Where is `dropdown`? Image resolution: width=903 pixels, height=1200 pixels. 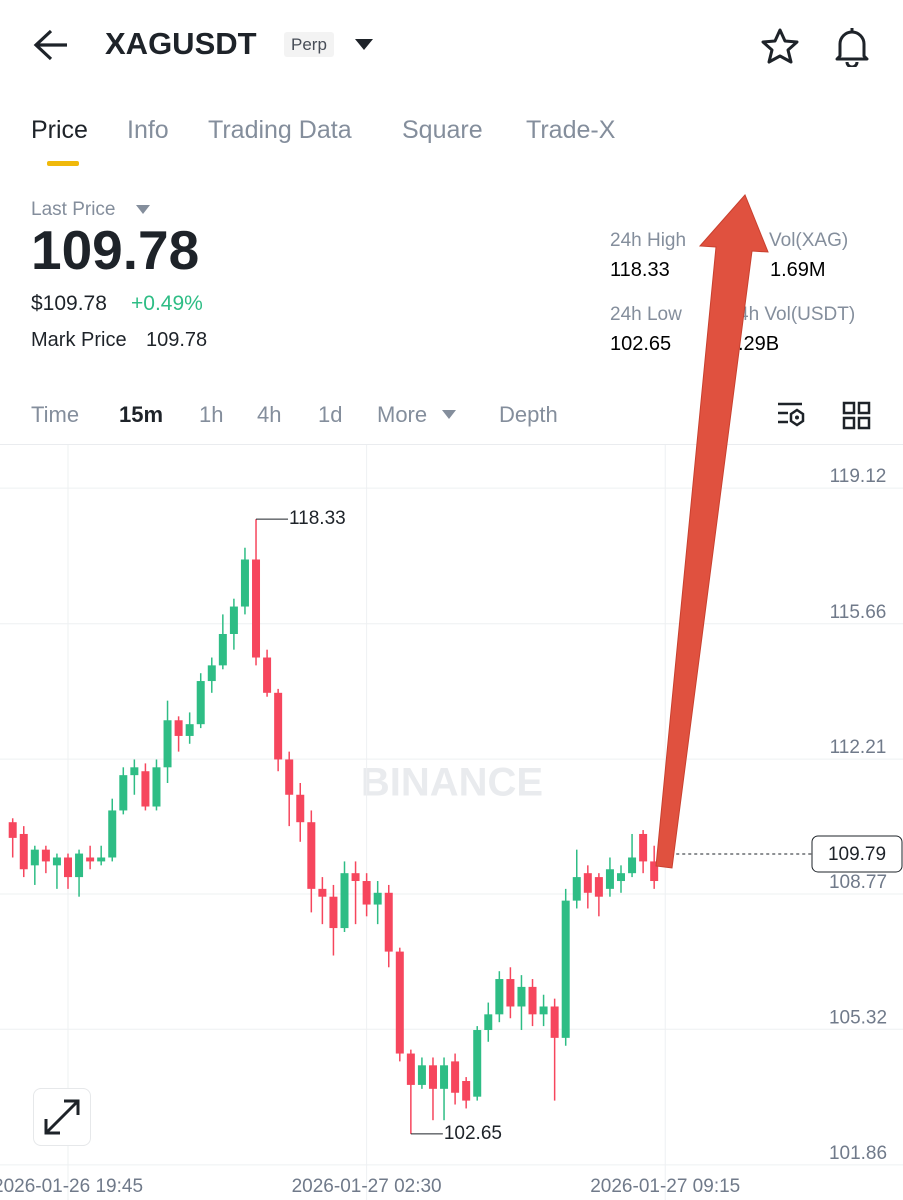 dropdown is located at coordinates (364, 45).